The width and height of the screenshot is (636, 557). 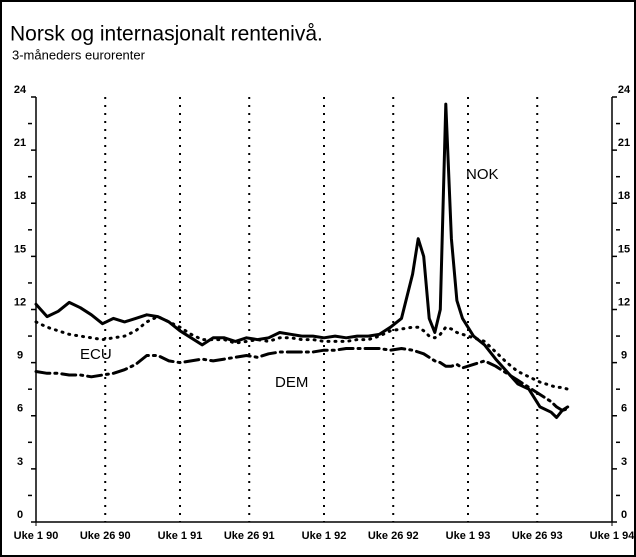 I want to click on x-tick-label: Uke 26 92, so click(x=393, y=536).